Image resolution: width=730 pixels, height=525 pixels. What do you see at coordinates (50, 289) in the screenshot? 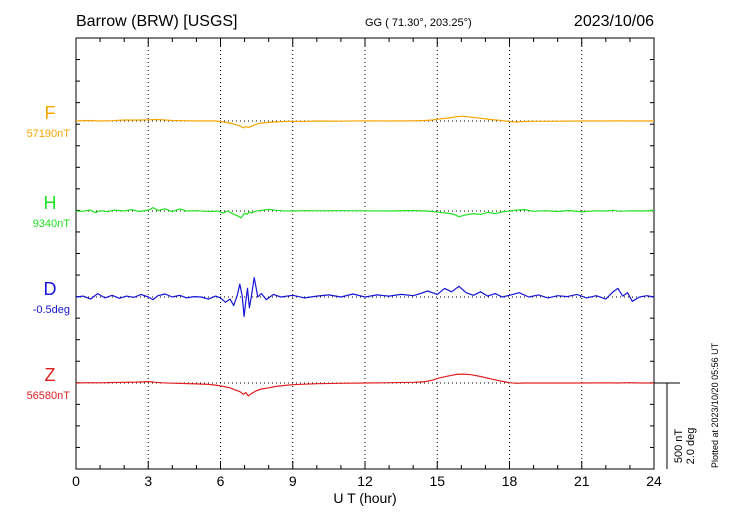
I see `series-name-D: D` at bounding box center [50, 289].